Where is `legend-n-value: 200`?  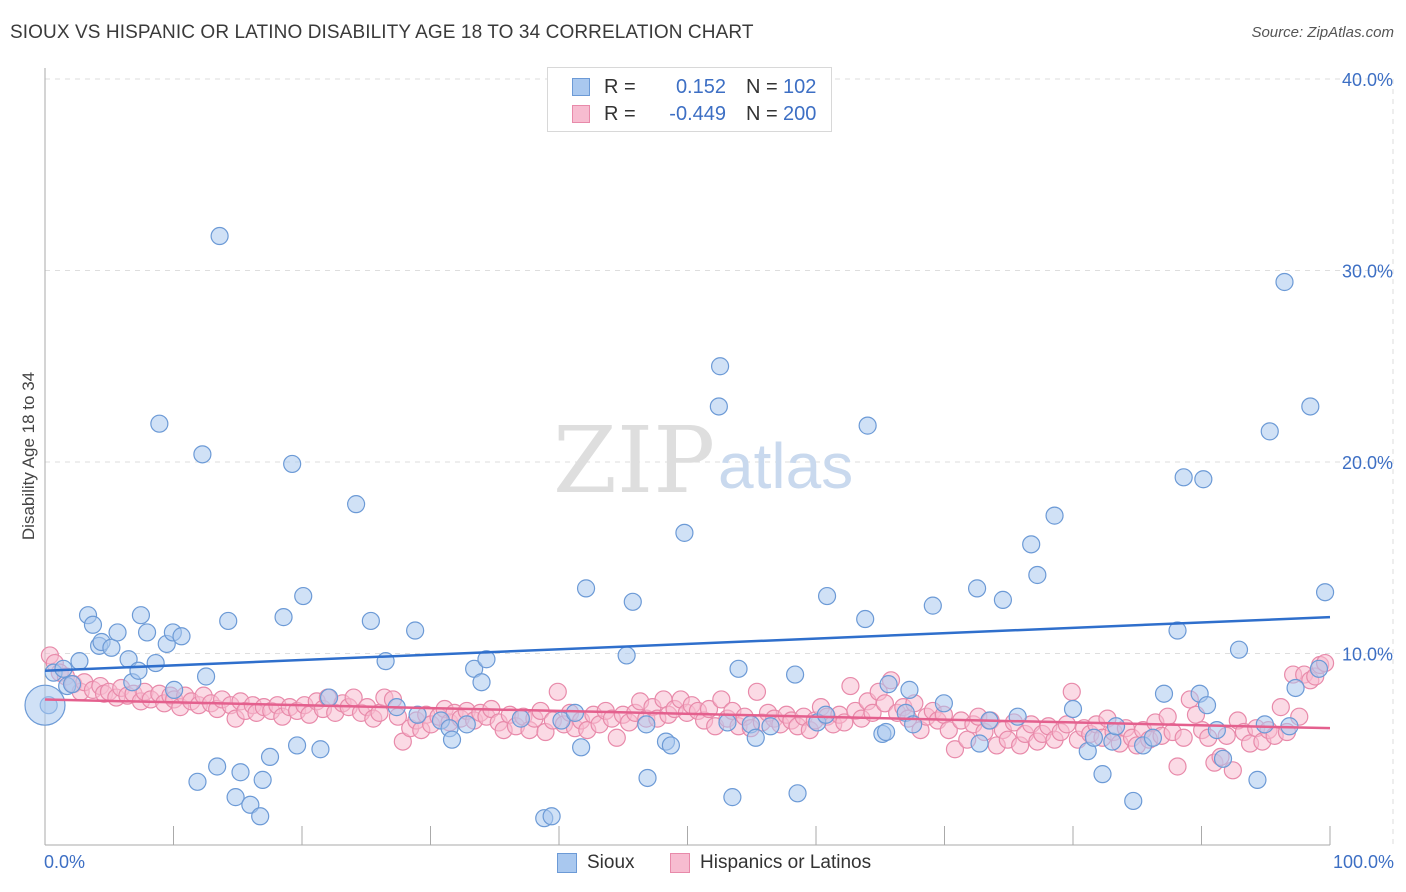
legend-n-value: 200 is located at coordinates (800, 113).